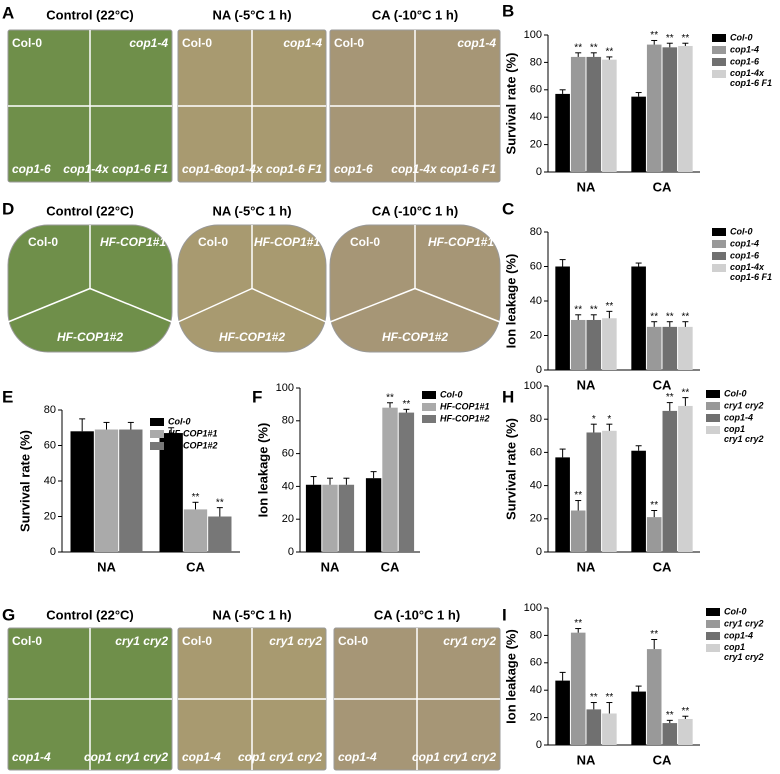 The width and height of the screenshot is (780, 774). Describe the element at coordinates (508, 396) in the screenshot. I see `panel-letter: H` at that location.